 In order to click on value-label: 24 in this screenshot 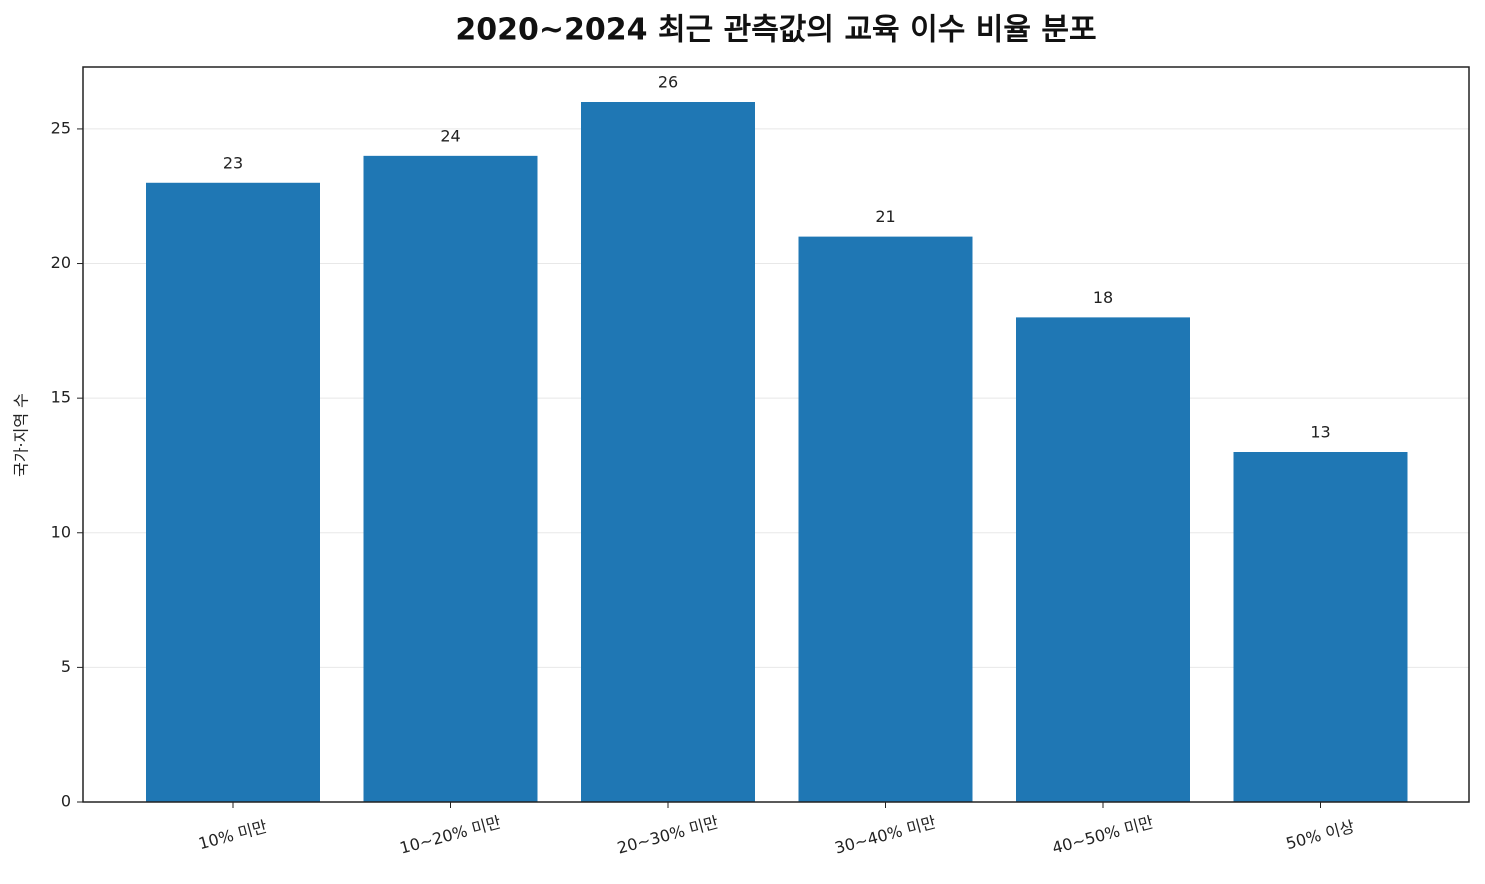, I will do `click(450, 135)`.